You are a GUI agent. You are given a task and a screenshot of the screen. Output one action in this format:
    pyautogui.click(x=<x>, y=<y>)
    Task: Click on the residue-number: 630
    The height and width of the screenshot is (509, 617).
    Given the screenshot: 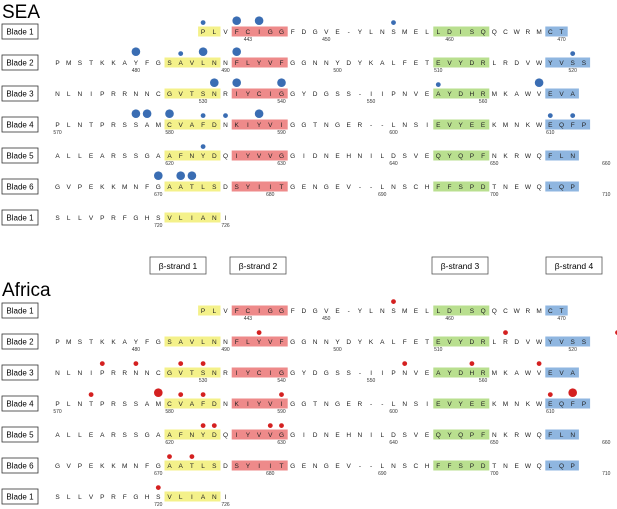 What is the action you would take?
    pyautogui.click(x=281, y=164)
    